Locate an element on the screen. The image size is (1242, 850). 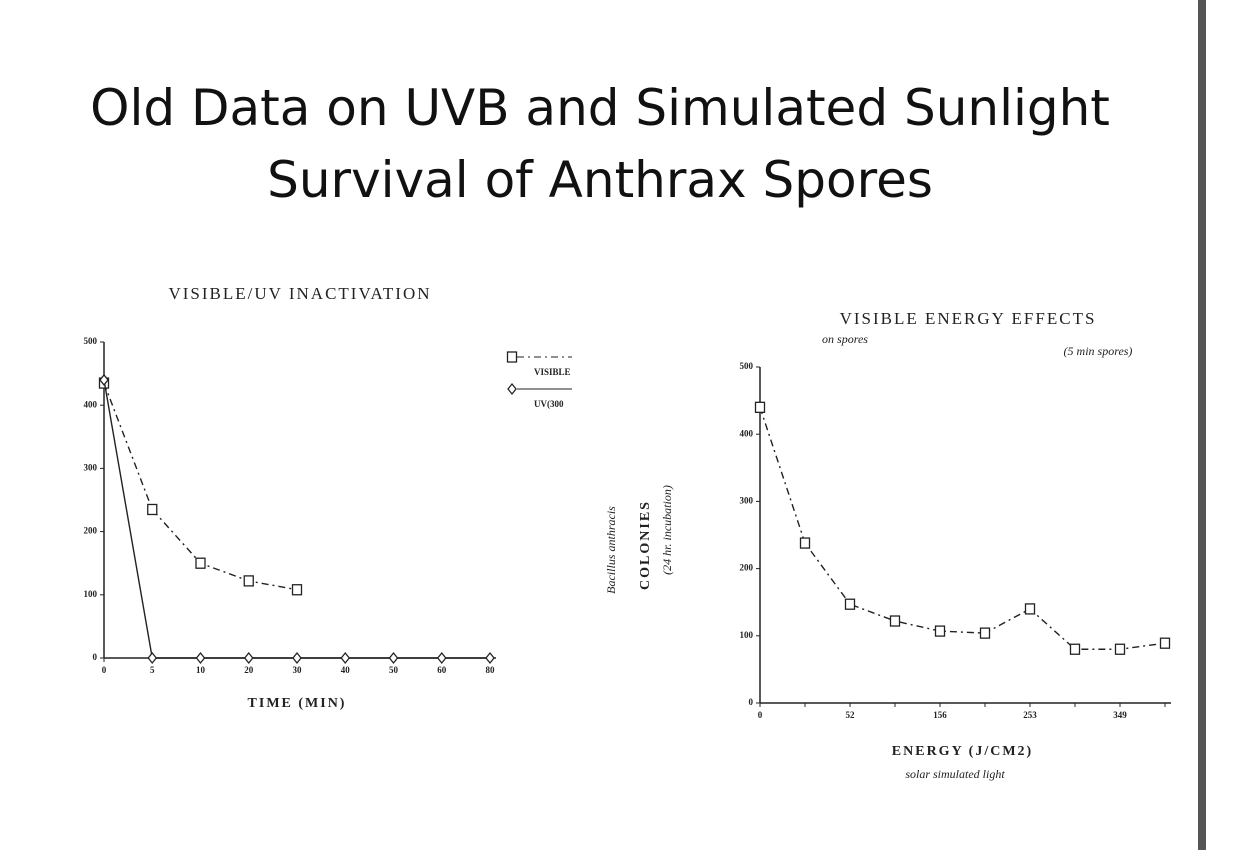
x-tick-label: 40 is located at coordinates (346, 670).